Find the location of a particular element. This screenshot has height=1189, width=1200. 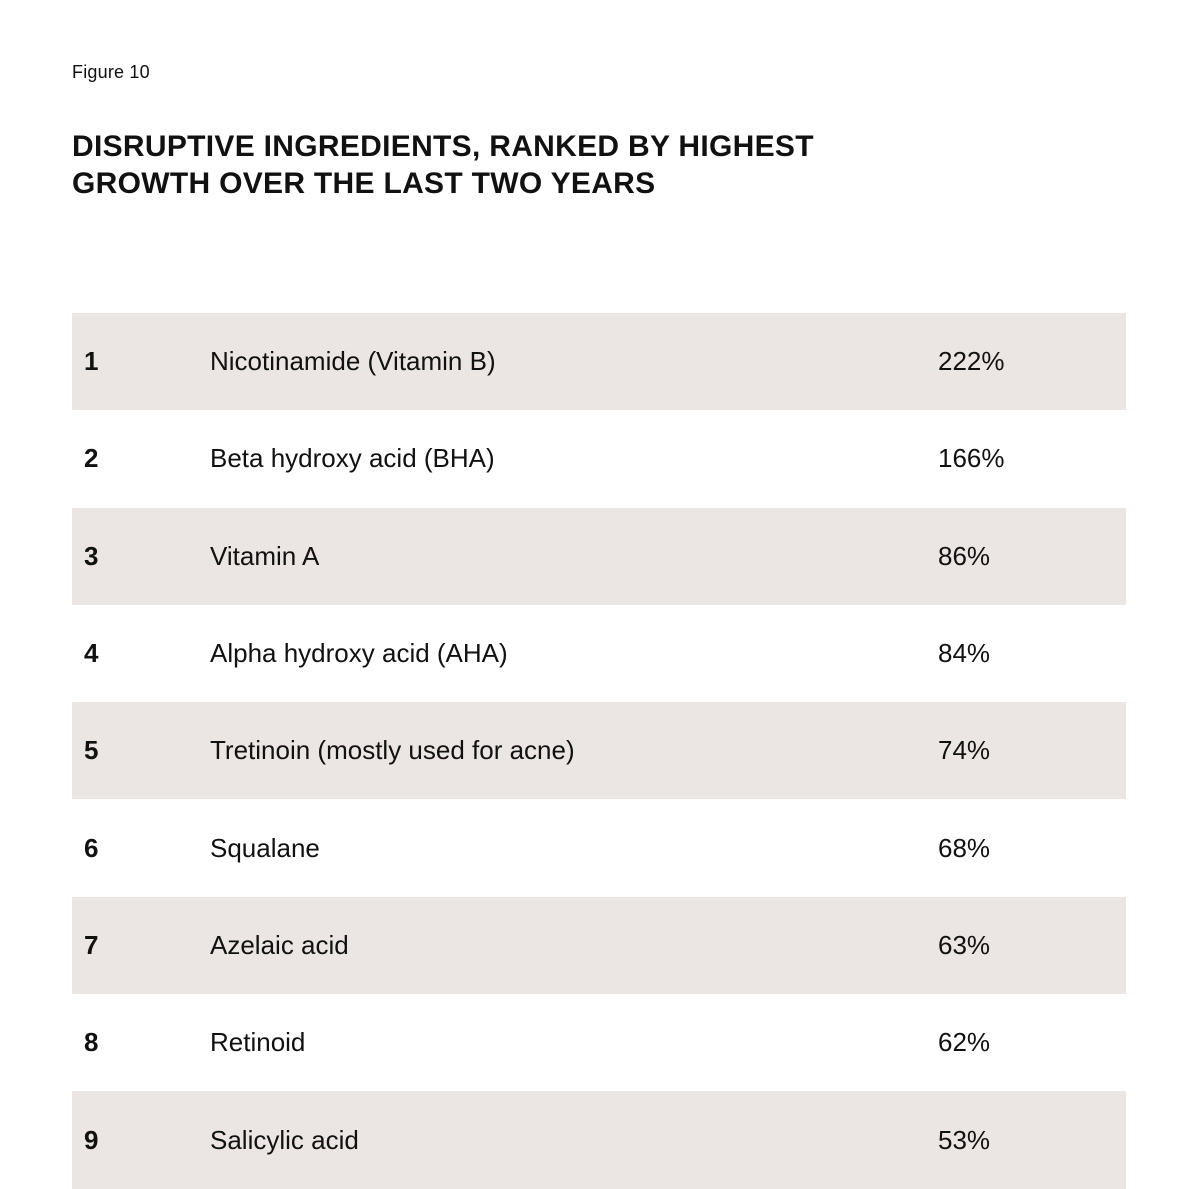

rank-number: 4 is located at coordinates (91, 653).